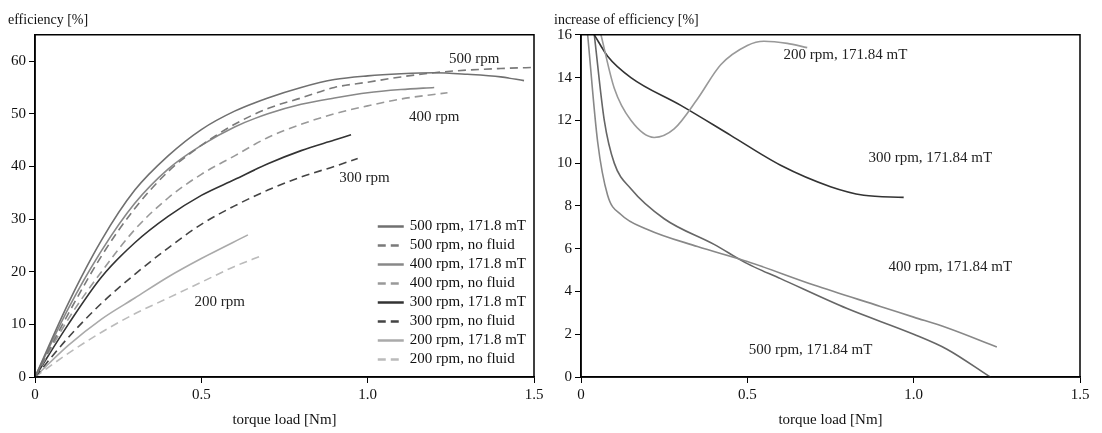 This screenshot has width=1102, height=433. Describe the element at coordinates (18, 60) in the screenshot. I see `y-tick-label: 60` at that location.